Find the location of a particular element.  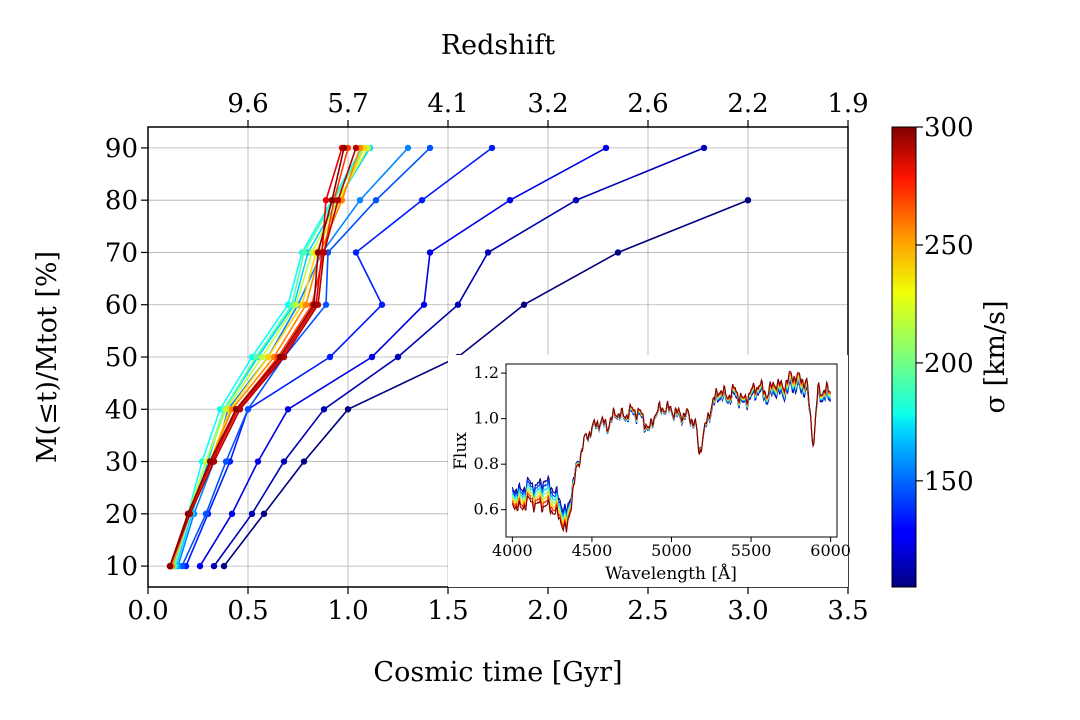

y-tick-label: 50 is located at coordinates (121, 358).